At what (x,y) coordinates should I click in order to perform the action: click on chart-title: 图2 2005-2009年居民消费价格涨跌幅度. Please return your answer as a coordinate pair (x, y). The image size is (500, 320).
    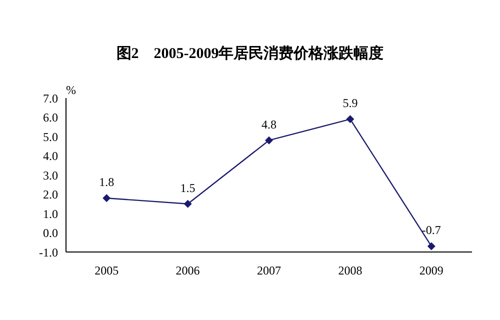
    Looking at the image, I should click on (250, 53).